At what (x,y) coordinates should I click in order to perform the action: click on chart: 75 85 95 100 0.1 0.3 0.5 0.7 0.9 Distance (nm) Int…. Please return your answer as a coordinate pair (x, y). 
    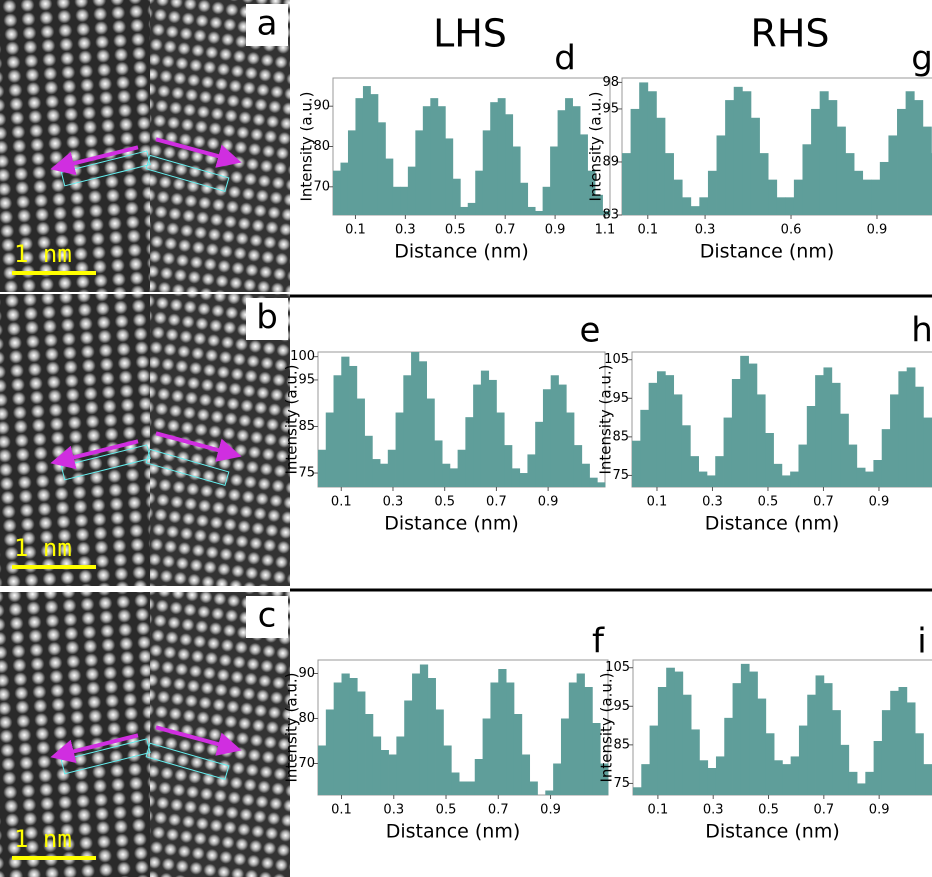
    Looking at the image, I should click on (444, 423).